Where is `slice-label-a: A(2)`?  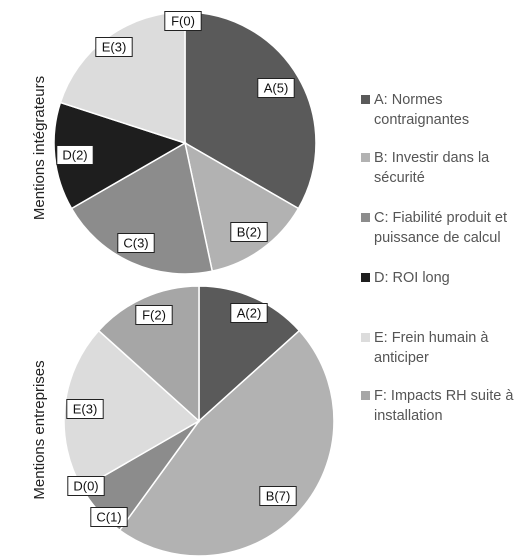
slice-label-a: A(2) is located at coordinates (249, 313).